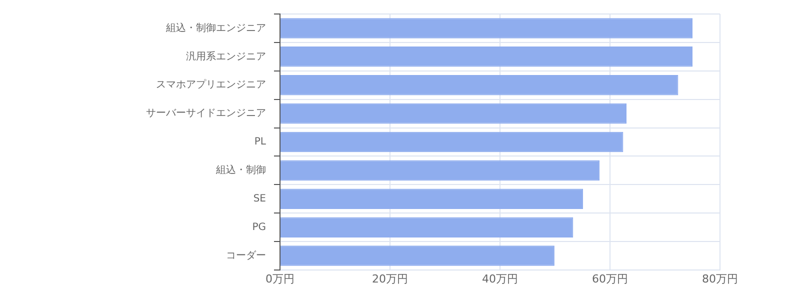 The image size is (800, 300). I want to click on x-tick-label: 40万円, so click(500, 279).